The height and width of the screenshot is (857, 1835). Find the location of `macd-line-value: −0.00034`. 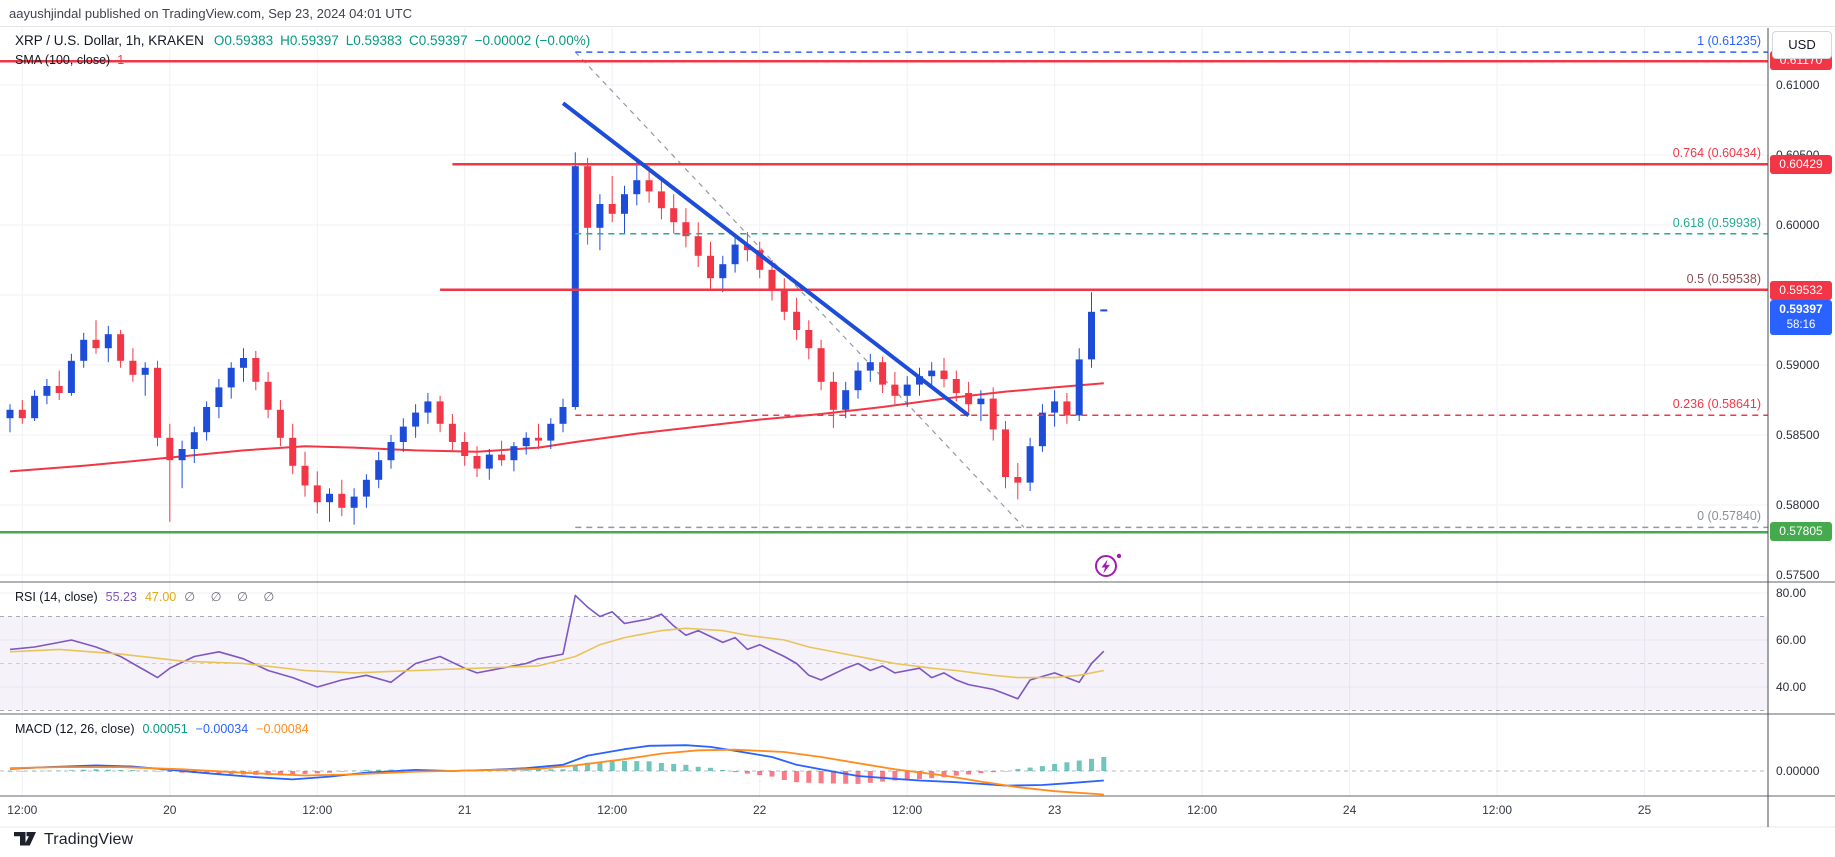

macd-line-value: −0.00034 is located at coordinates (222, 729).